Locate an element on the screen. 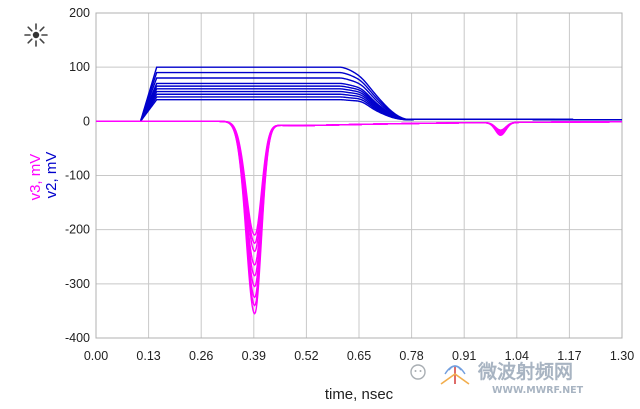 This screenshot has width=640, height=409. v2-line is located at coordinates (359, 110).